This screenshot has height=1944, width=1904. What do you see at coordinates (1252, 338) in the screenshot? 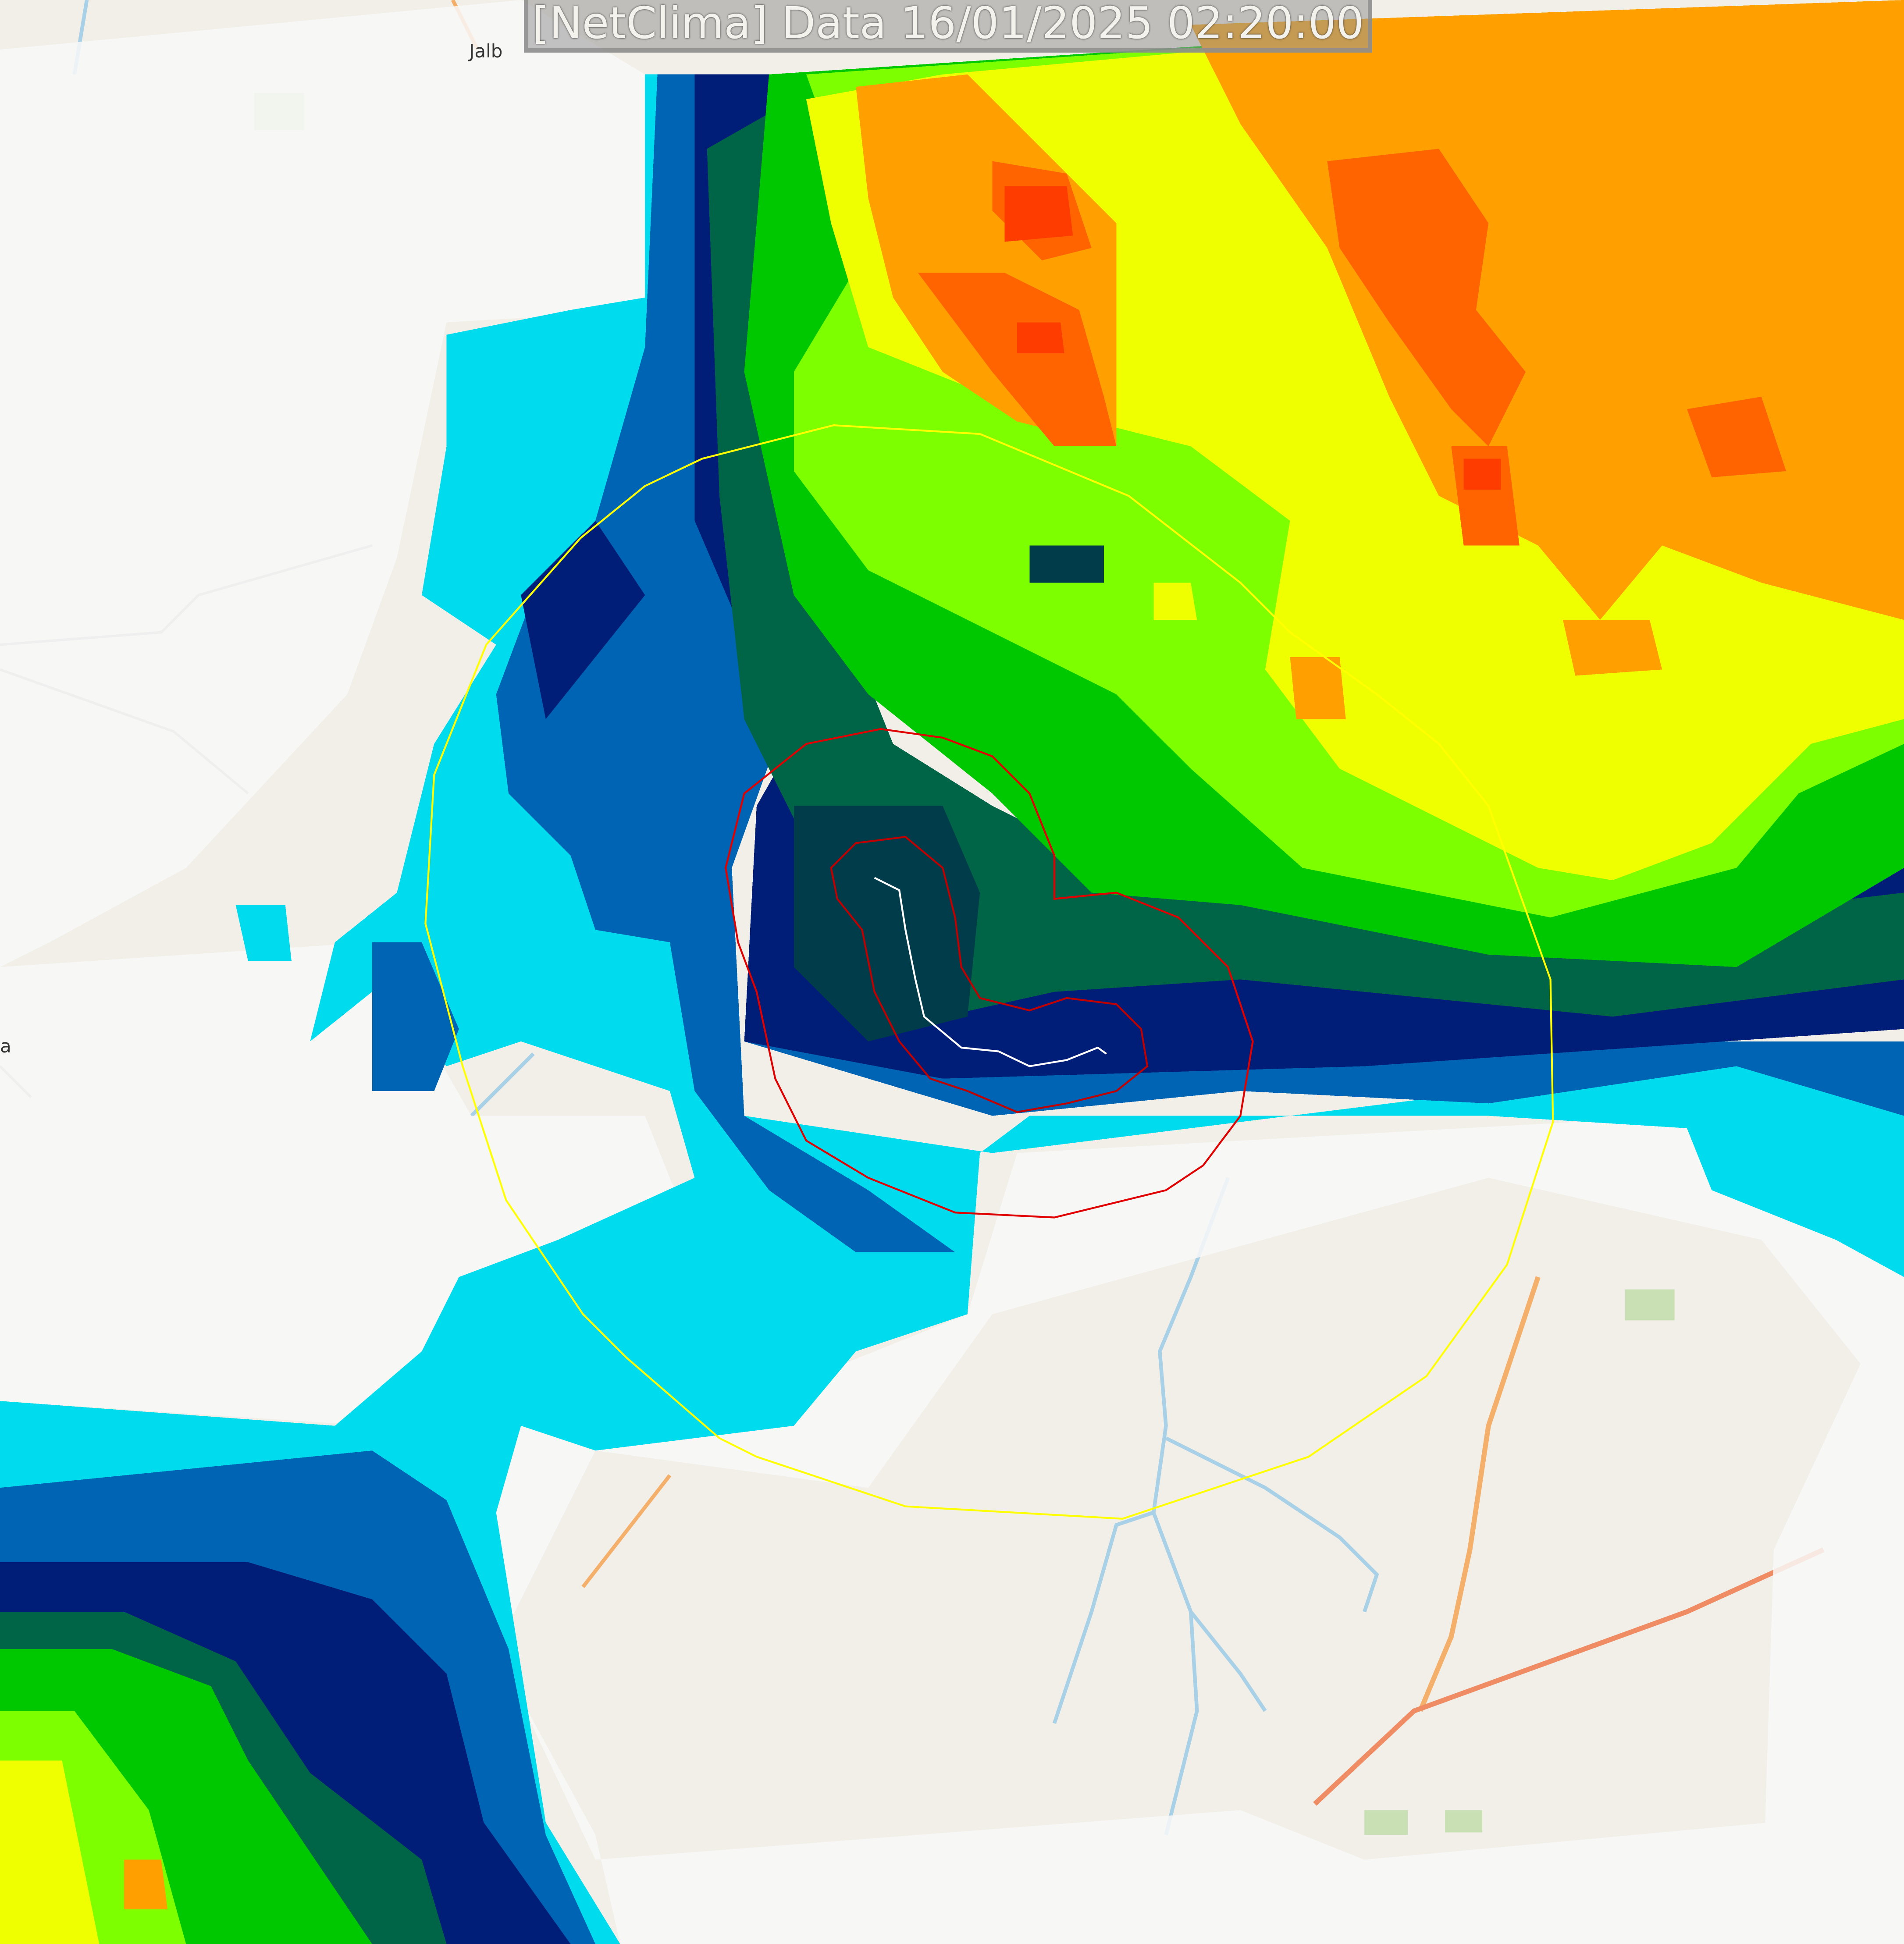
I see `radar-red` at bounding box center [1252, 338].